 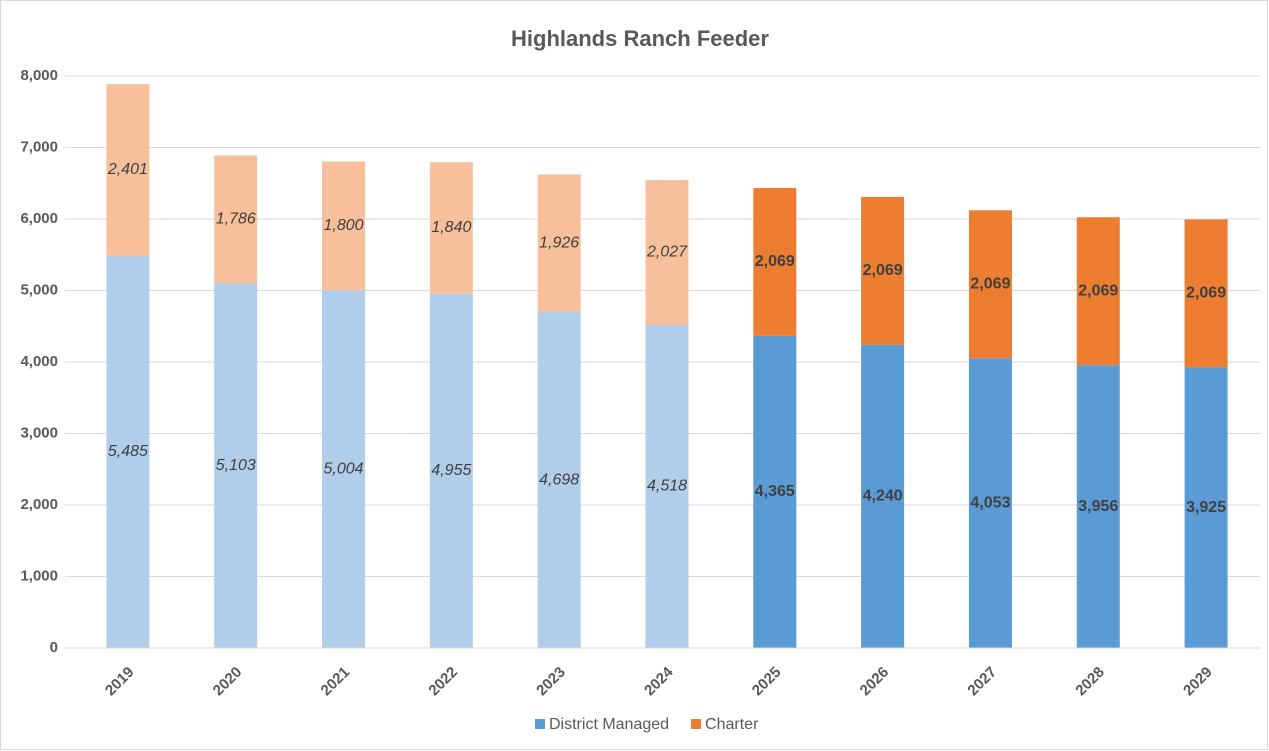 I want to click on y-tick-label: 8,000, so click(x=39, y=75).